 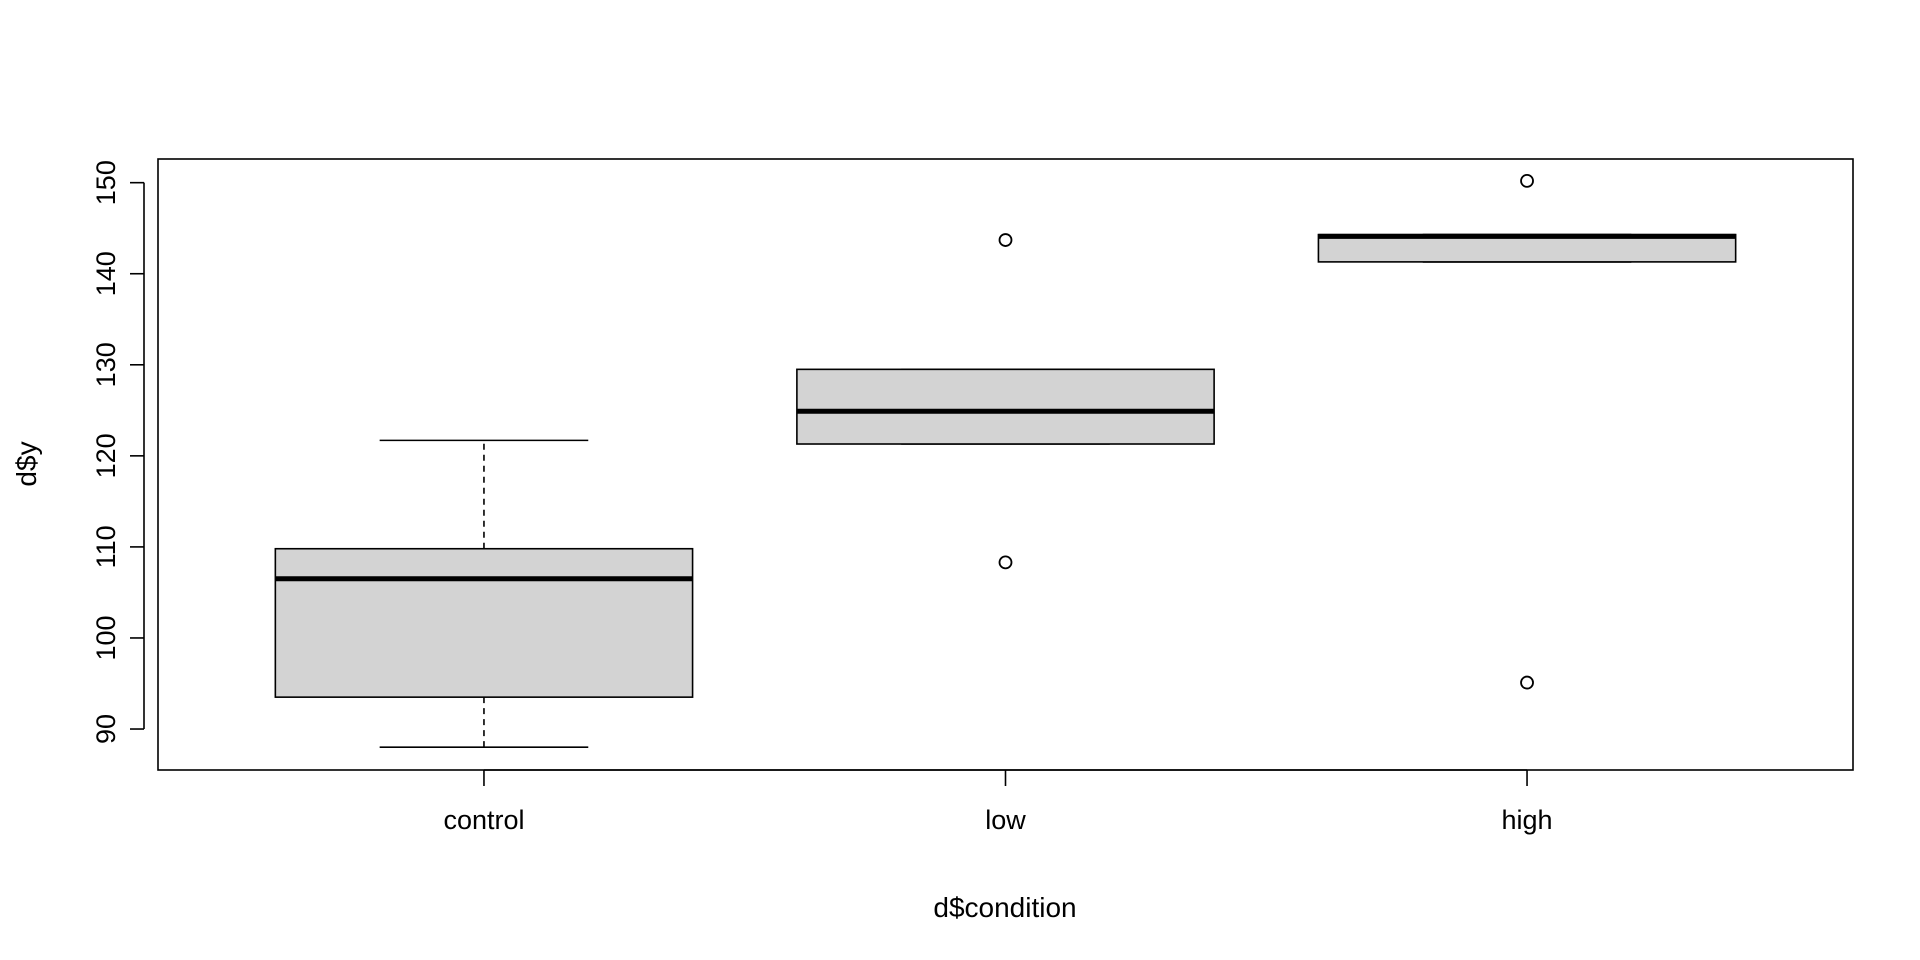 I want to click on x-tick-label: high, so click(x=1527, y=820).